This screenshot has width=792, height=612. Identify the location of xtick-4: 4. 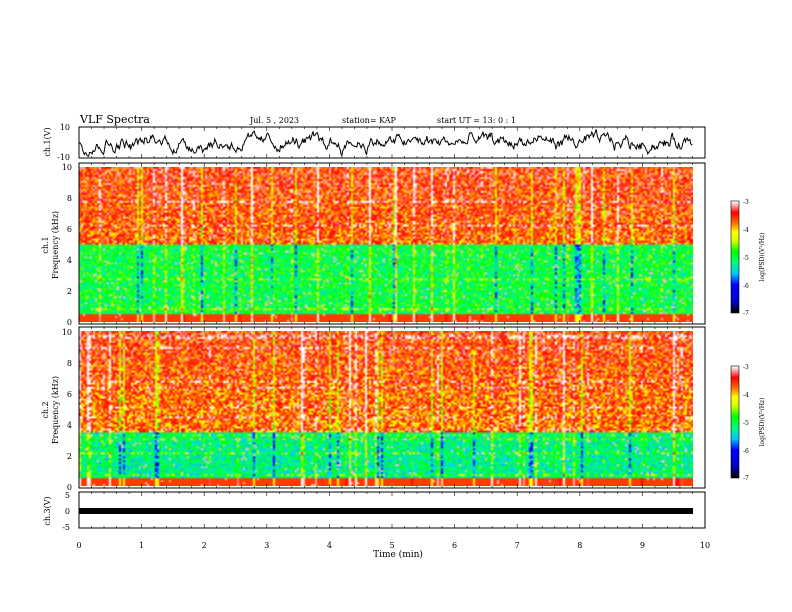
(329, 545).